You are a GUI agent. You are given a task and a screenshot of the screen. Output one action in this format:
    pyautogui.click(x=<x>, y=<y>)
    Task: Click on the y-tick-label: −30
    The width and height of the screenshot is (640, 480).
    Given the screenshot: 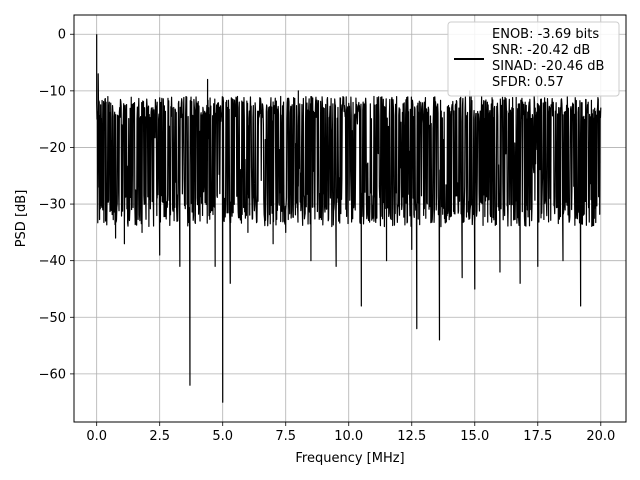 What is the action you would take?
    pyautogui.click(x=52, y=205)
    